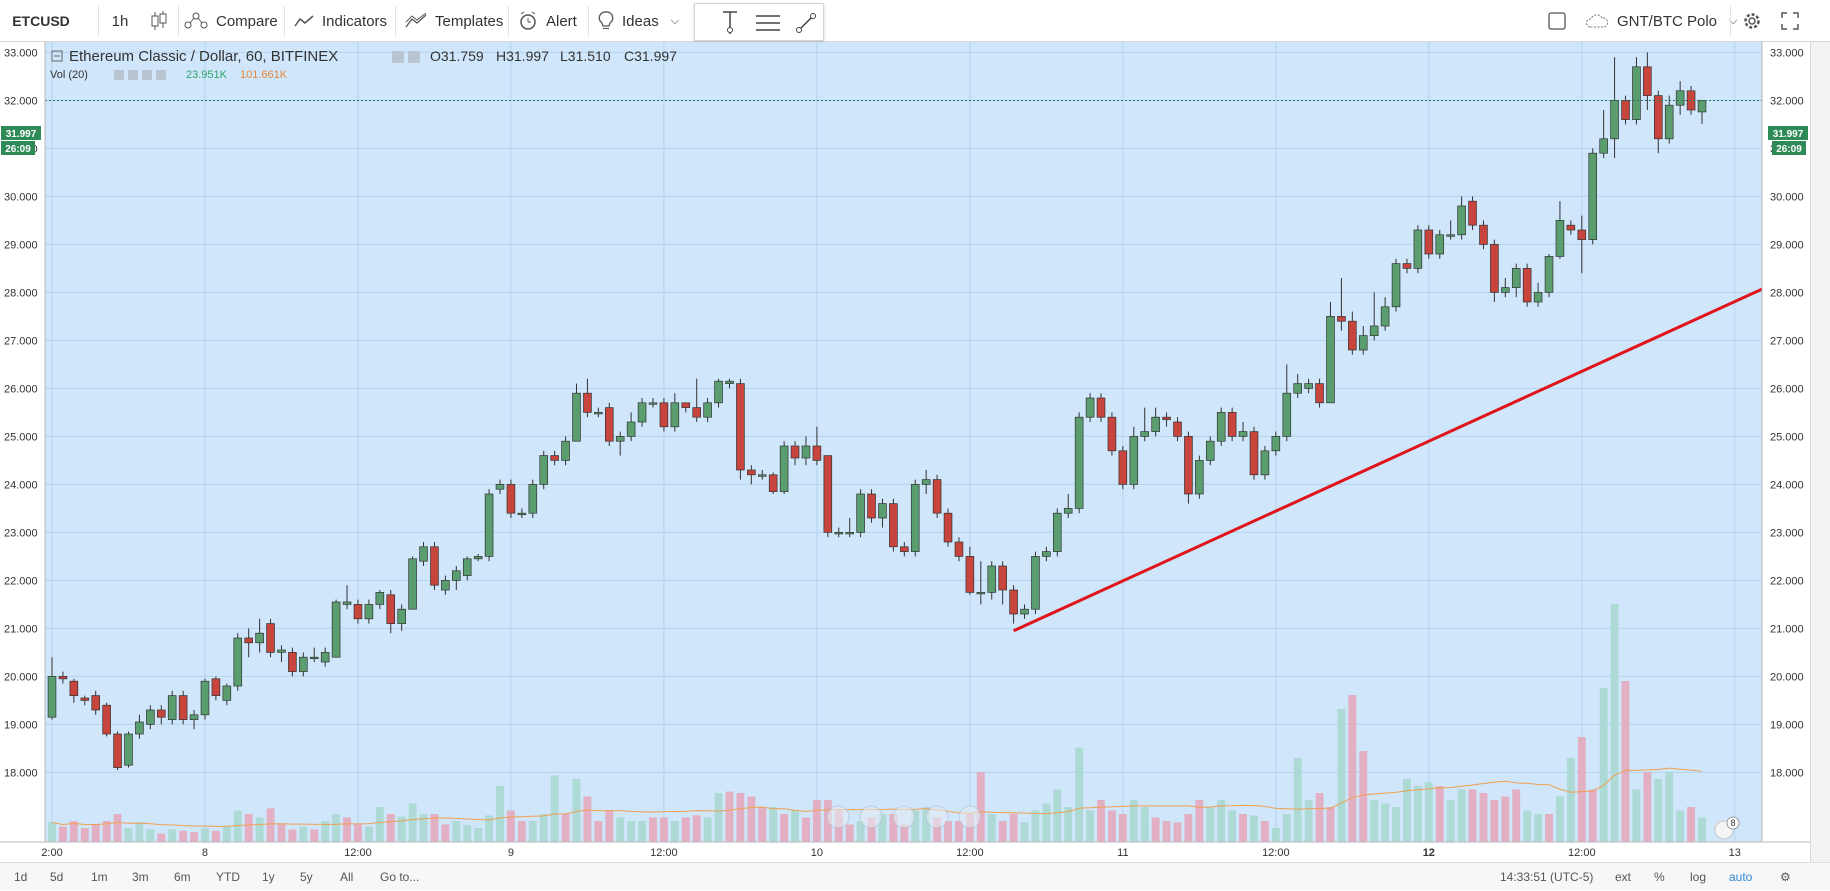 The height and width of the screenshot is (891, 1830). I want to click on range-6m: 6m, so click(182, 877).